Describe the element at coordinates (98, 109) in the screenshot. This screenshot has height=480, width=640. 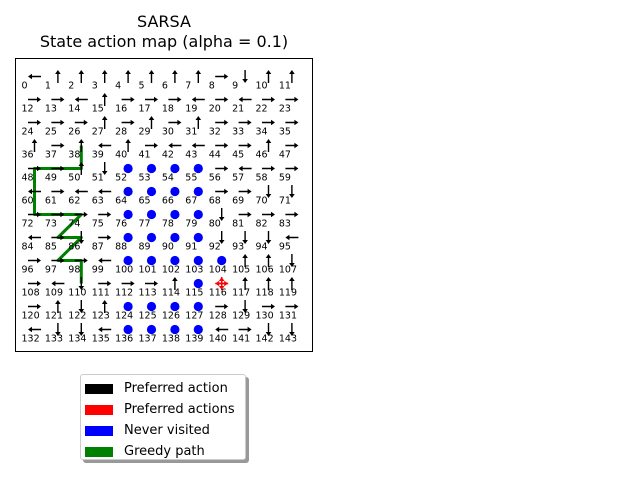
I see `state-label: 15` at that location.